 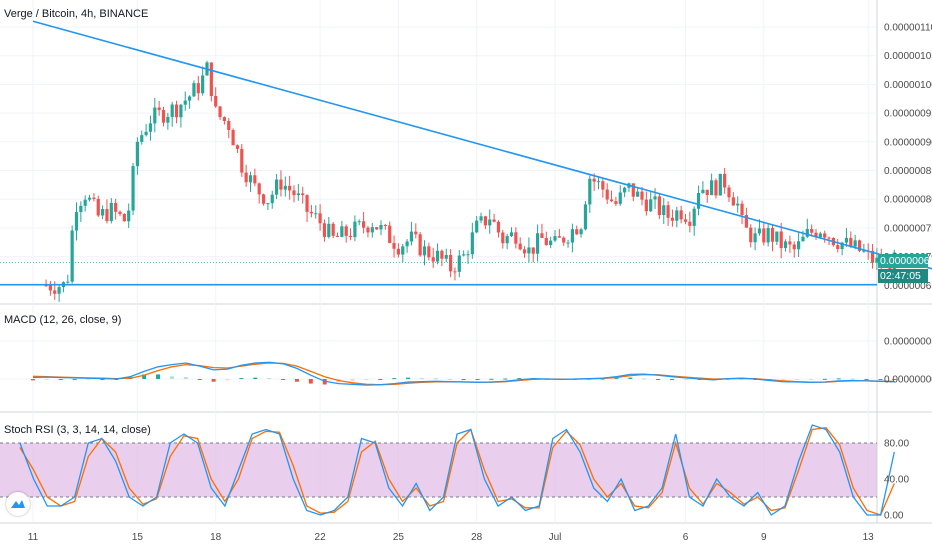 What do you see at coordinates (908, 28) in the screenshot?
I see `price-tick-label: 0.00000110` at bounding box center [908, 28].